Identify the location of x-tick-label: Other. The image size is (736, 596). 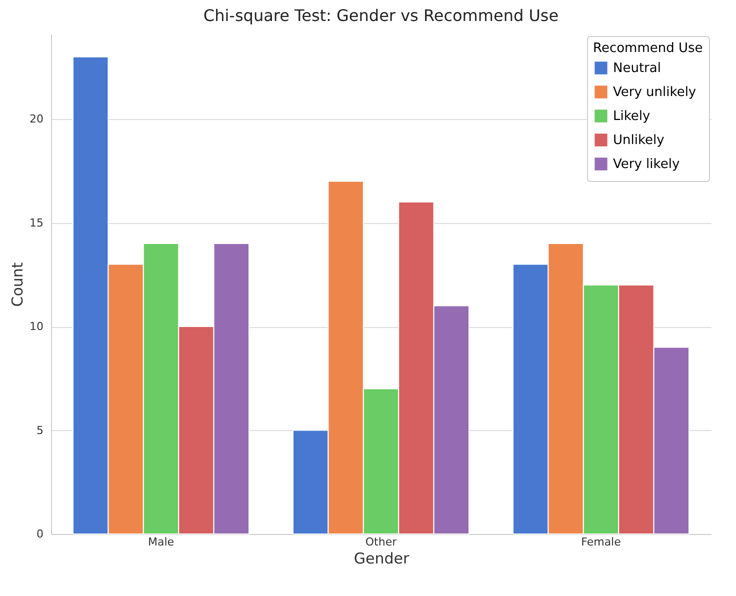
(381, 542).